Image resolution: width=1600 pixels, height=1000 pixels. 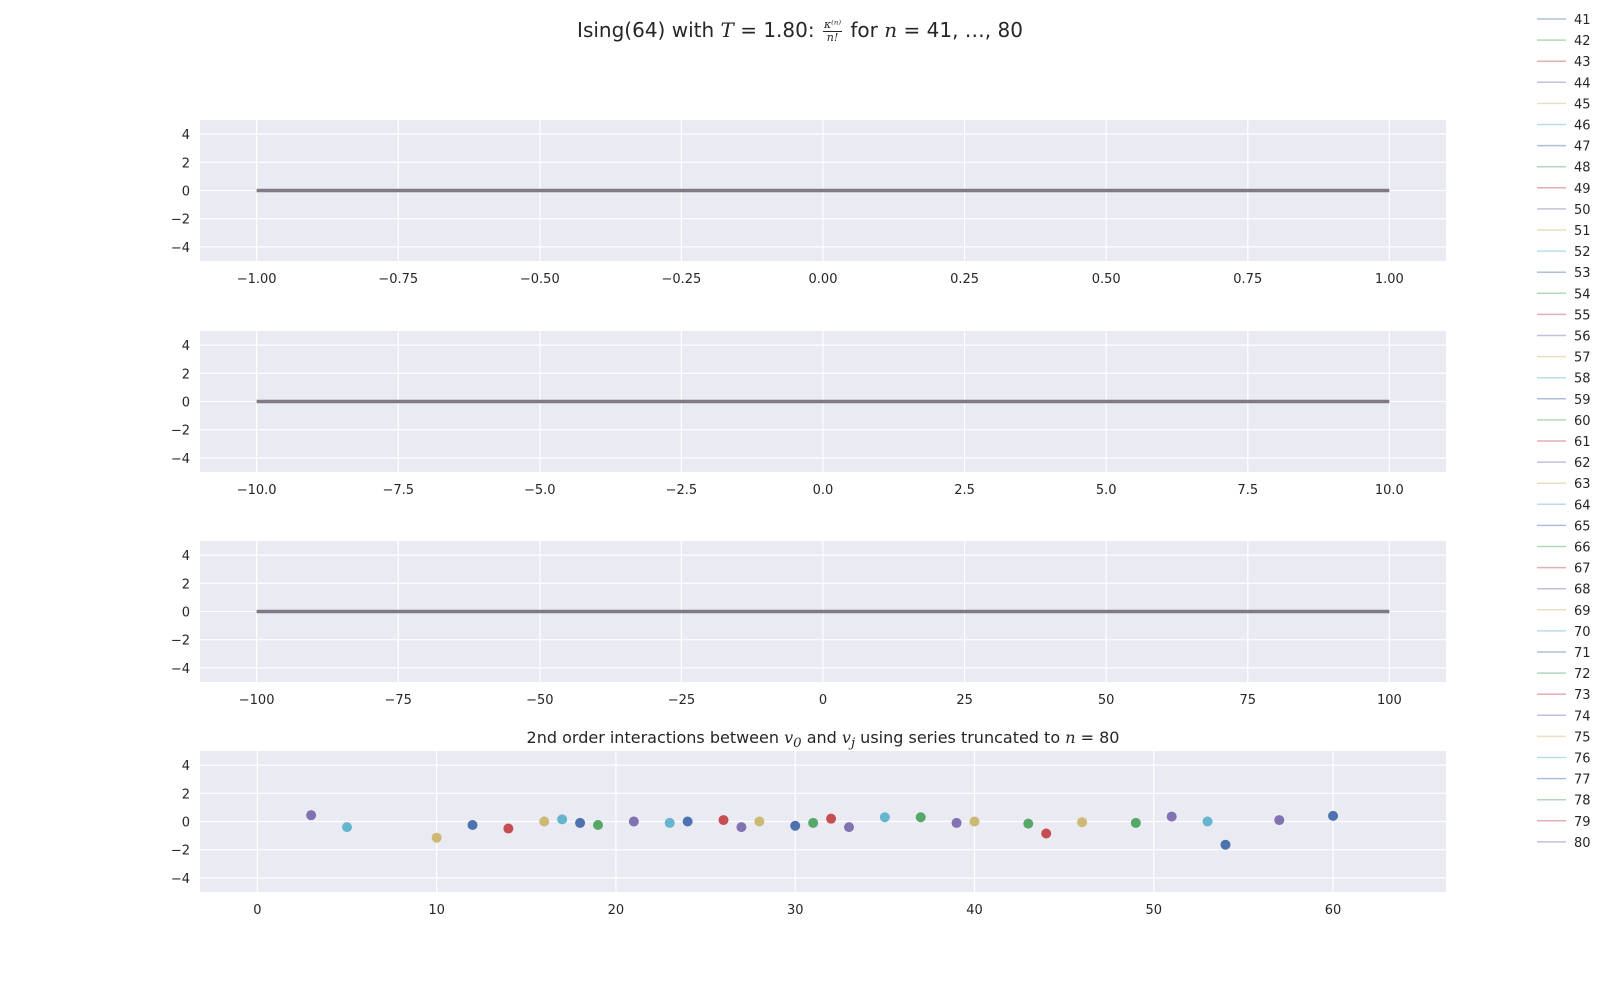 What do you see at coordinates (832, 37) in the screenshot?
I see `title-frac-den: n!` at bounding box center [832, 37].